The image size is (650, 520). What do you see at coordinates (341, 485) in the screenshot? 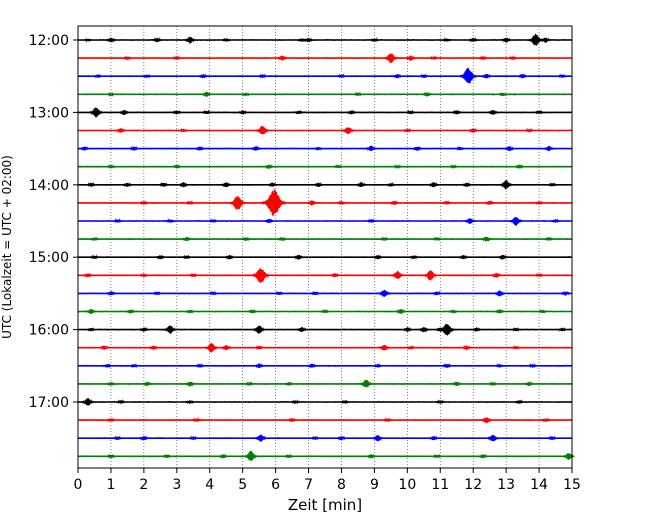
I see `x-tick-label: 8` at bounding box center [341, 485].